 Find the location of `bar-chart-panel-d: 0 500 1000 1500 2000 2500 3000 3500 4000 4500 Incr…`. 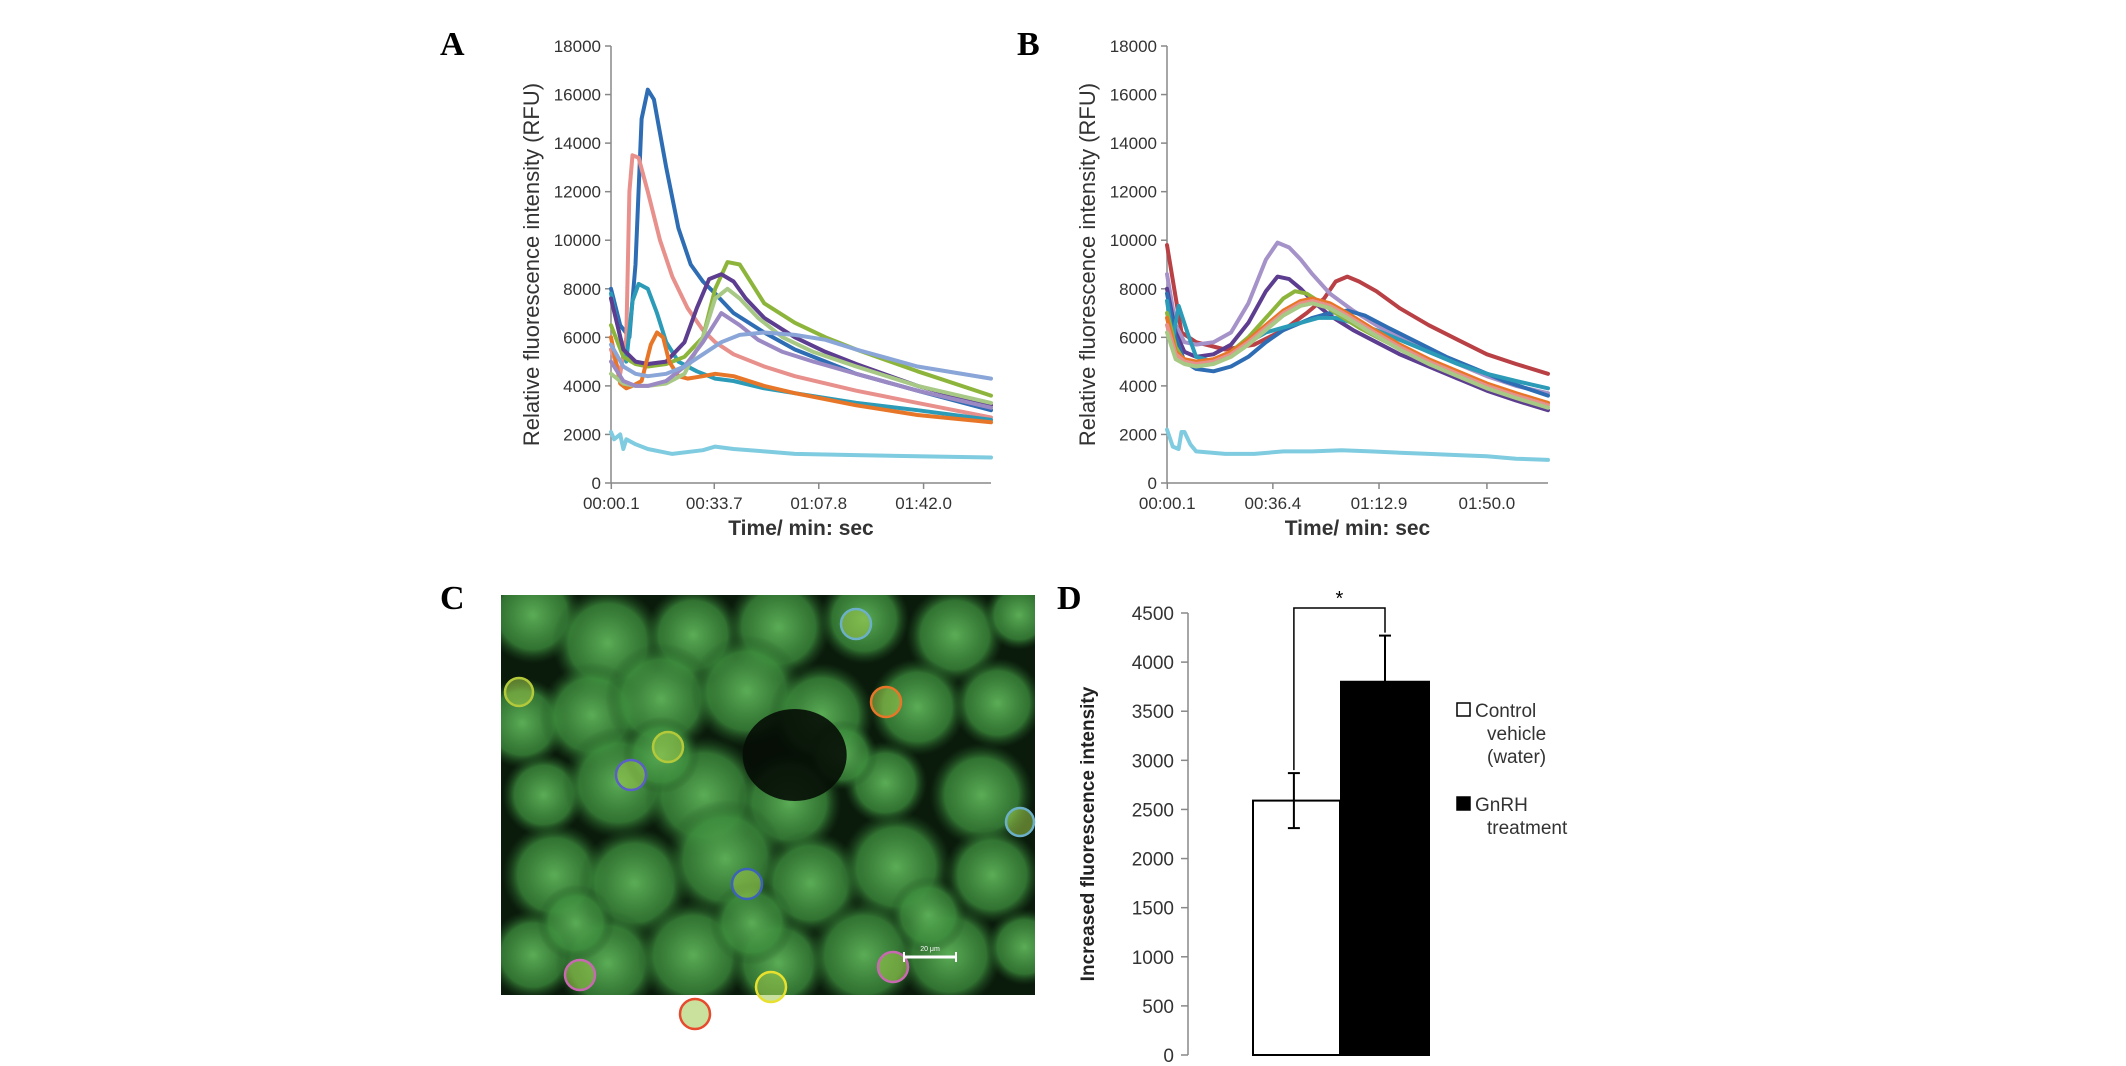

bar-chart-panel-d: 0 500 1000 1500 2000 2500 3000 3500 4000 4500 Incr… is located at coordinates (1323, 827).